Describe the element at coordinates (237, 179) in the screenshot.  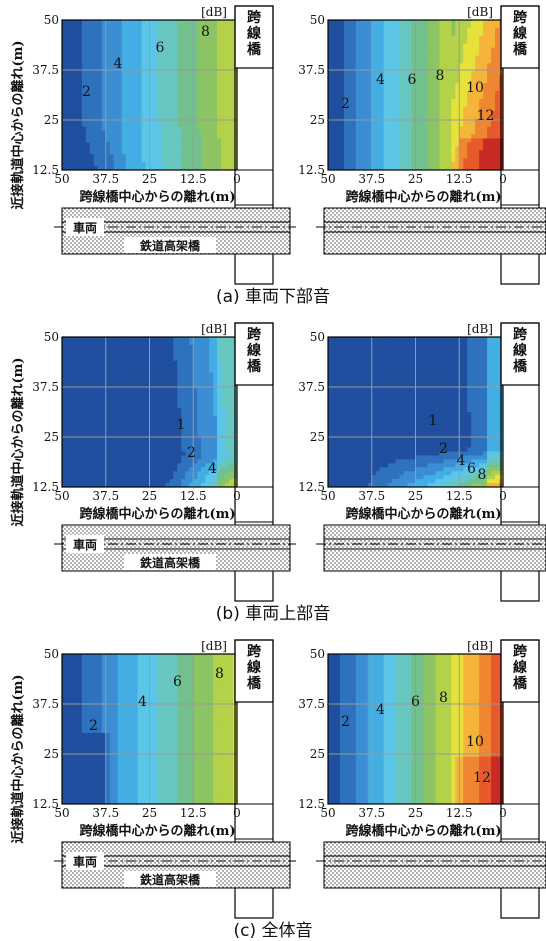
I see `x-tick-label: 0` at that location.